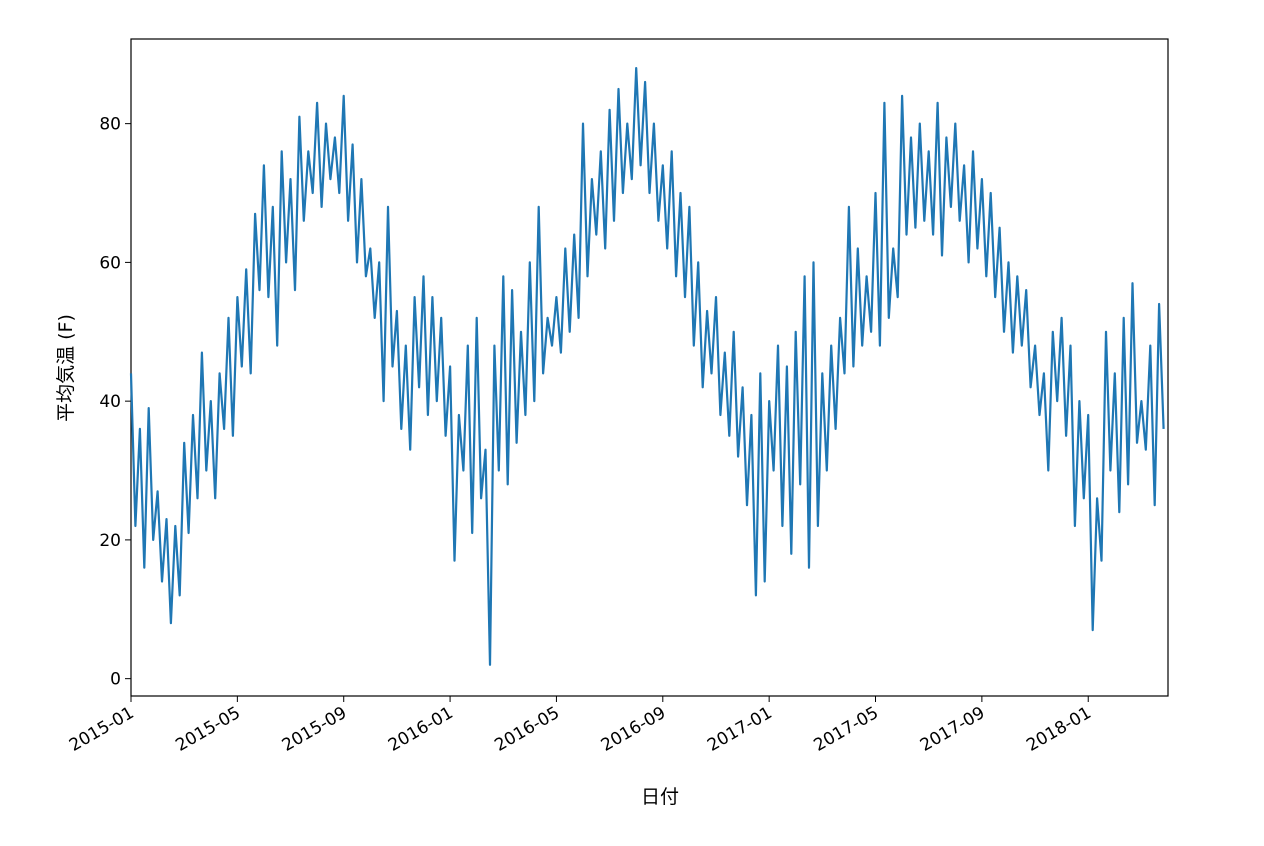 The height and width of the screenshot is (846, 1264). Describe the element at coordinates (102, 729) in the screenshot. I see `x-tick-label: 2015-01` at that location.